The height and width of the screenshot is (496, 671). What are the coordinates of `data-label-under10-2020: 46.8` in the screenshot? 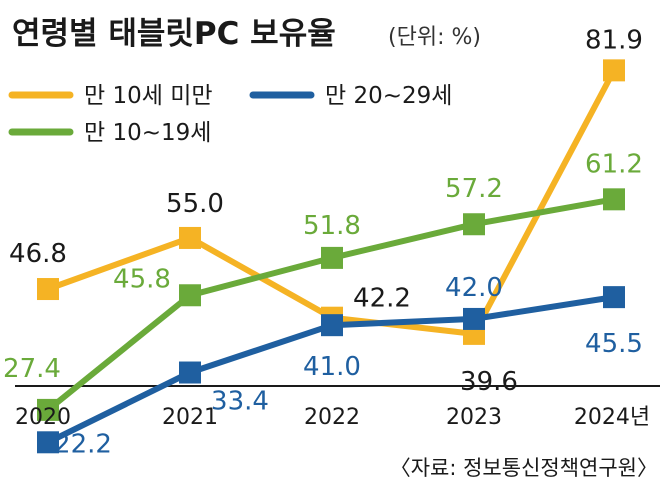 It's located at (38, 254).